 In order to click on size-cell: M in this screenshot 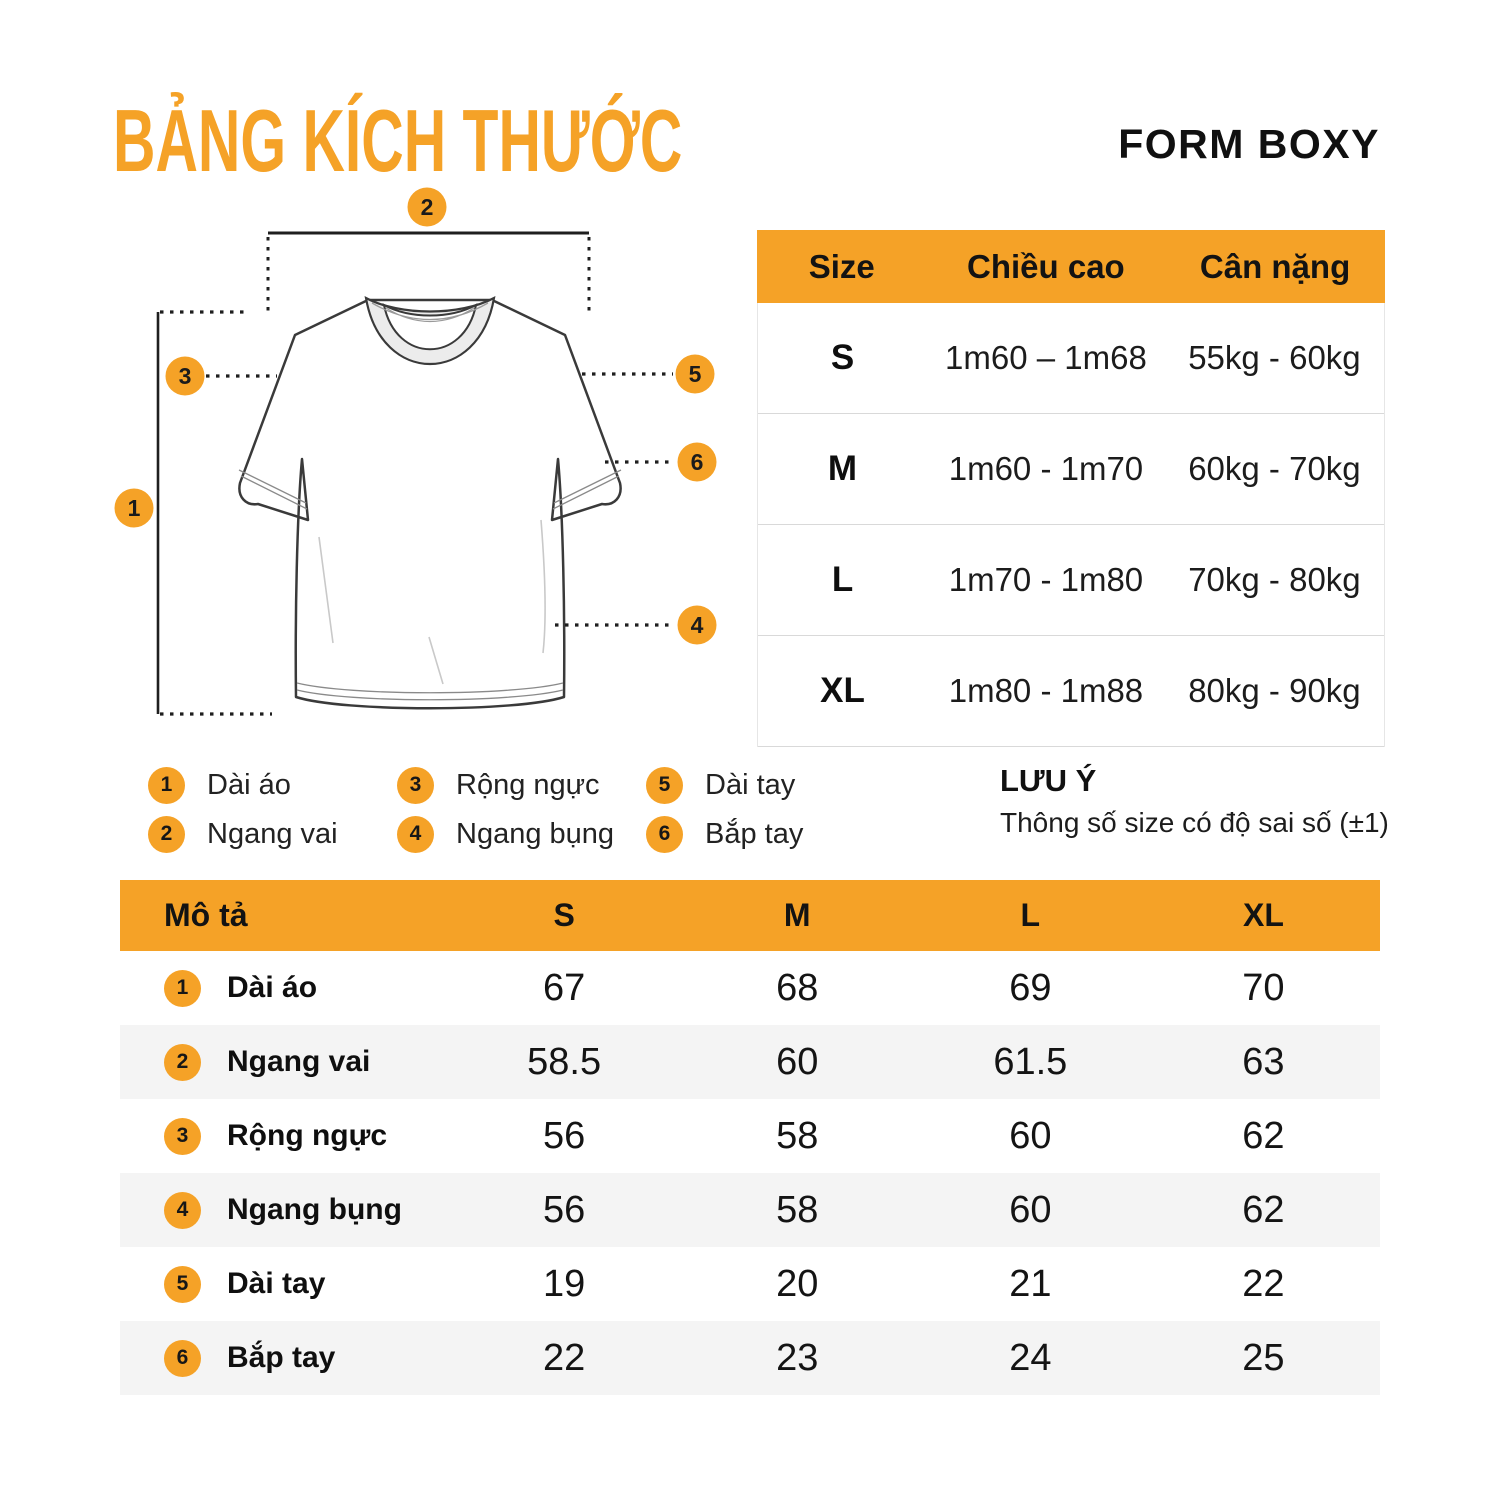, I will do `click(842, 468)`.